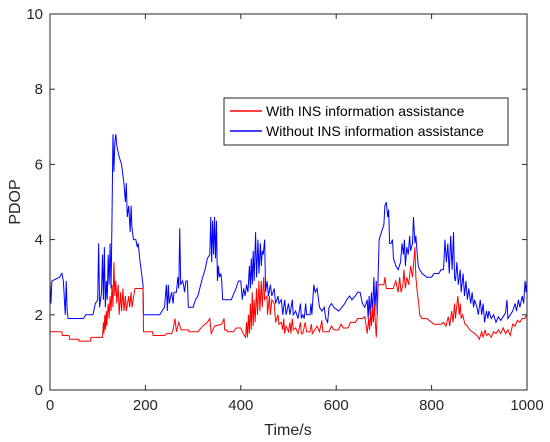  What do you see at coordinates (375, 131) in the screenshot?
I see `legend-label-without-ins: Without INS information assistance` at bounding box center [375, 131].